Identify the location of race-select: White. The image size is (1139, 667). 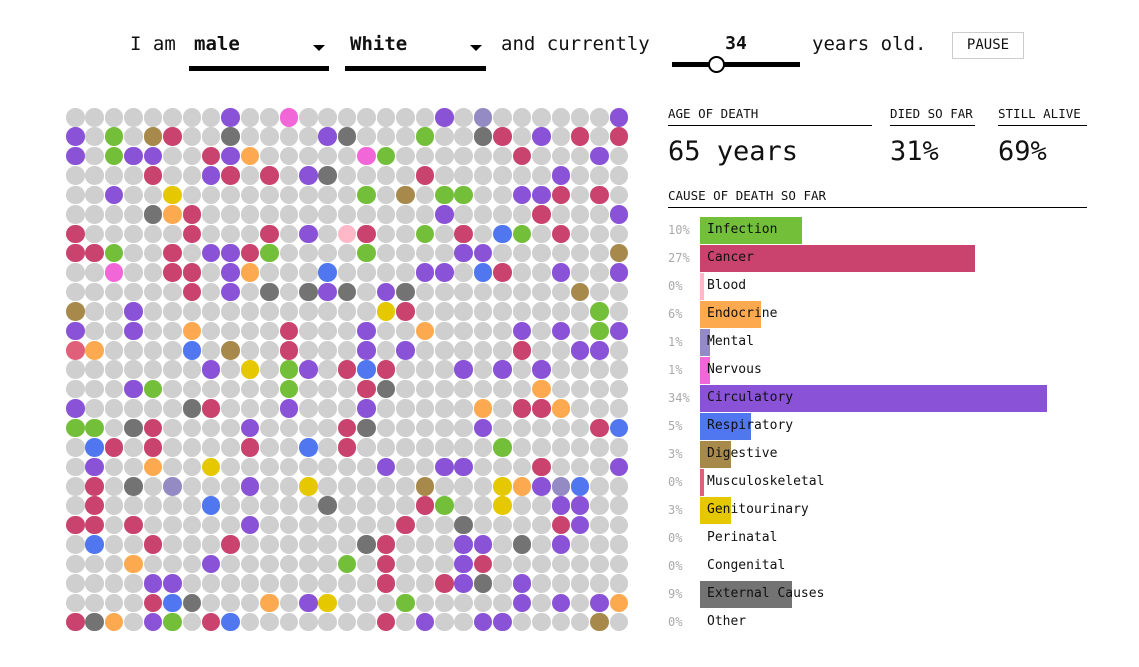
(415, 50).